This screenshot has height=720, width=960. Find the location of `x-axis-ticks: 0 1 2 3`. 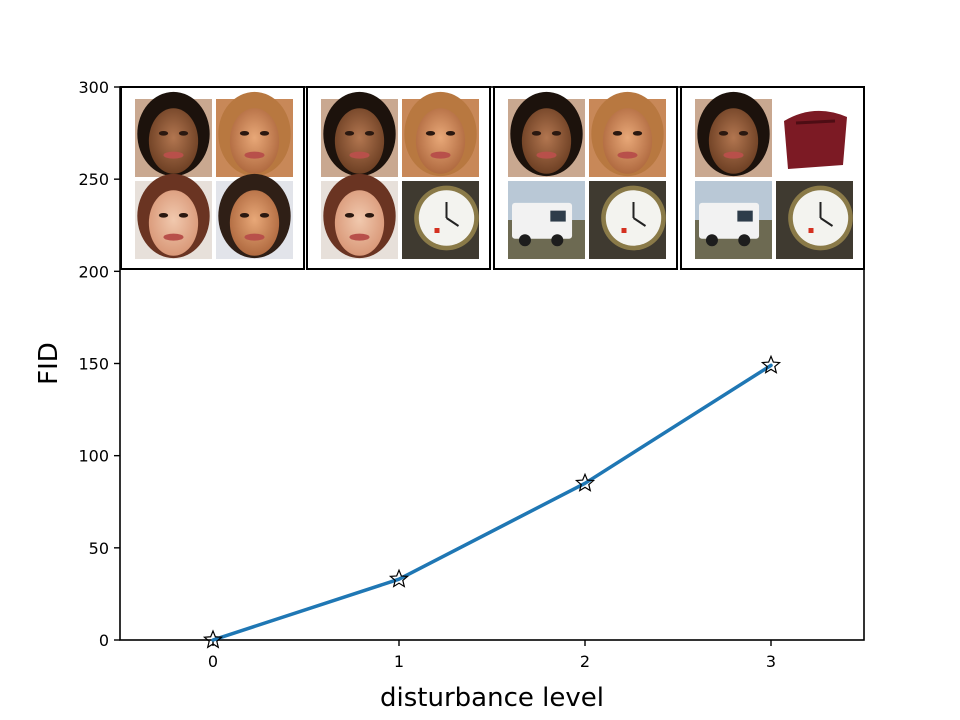

x-axis-ticks: 0 1 2 3 is located at coordinates (492, 655).